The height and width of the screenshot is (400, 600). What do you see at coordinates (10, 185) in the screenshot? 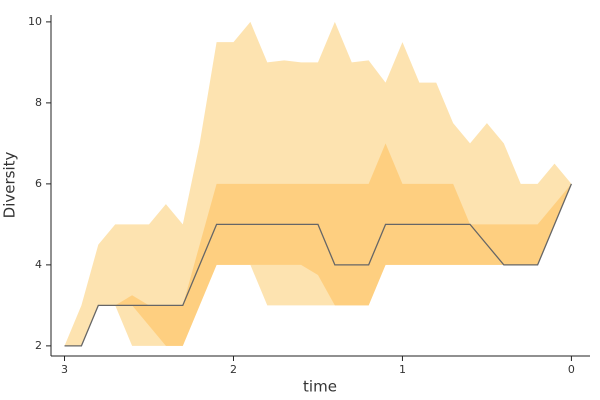
I see `y-axis-label: Diversity` at bounding box center [10, 185].